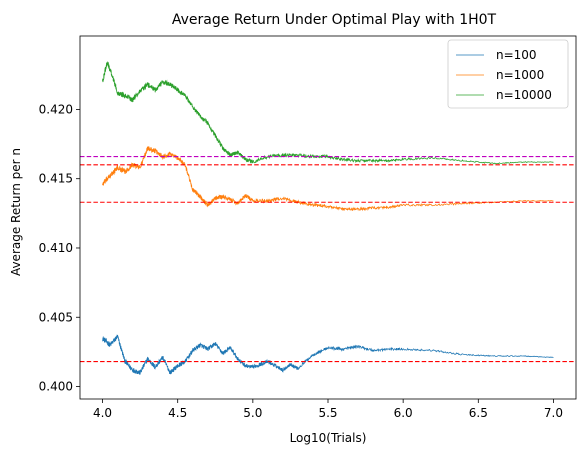  Describe the element at coordinates (16, 212) in the screenshot. I see `y-axis-label: Average Return per n` at that location.